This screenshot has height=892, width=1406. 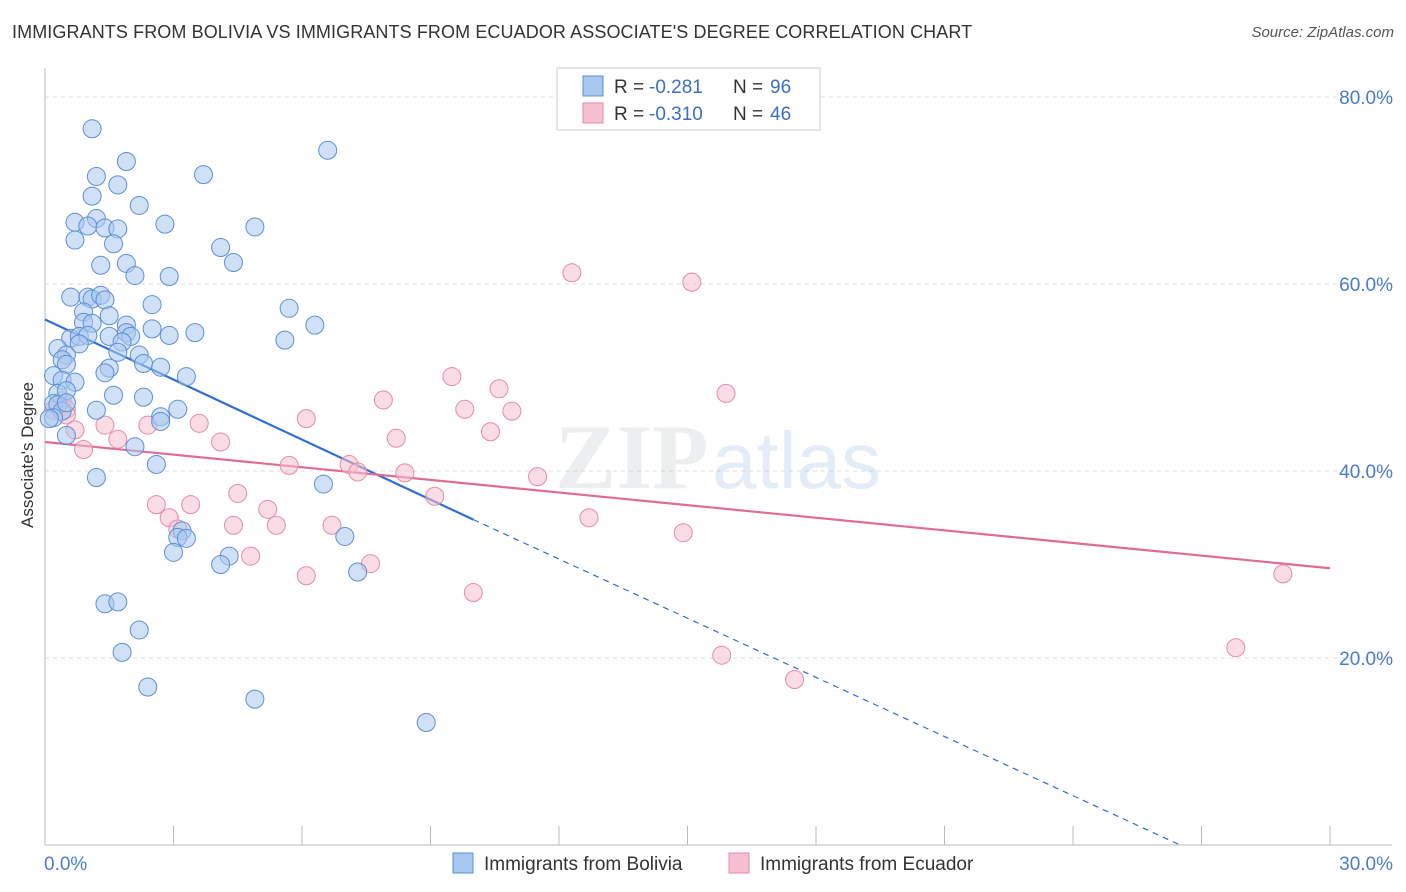 What do you see at coordinates (867, 864) in the screenshot?
I see `bottom-legend-ecuador: Immigrants from Ecuador` at bounding box center [867, 864].